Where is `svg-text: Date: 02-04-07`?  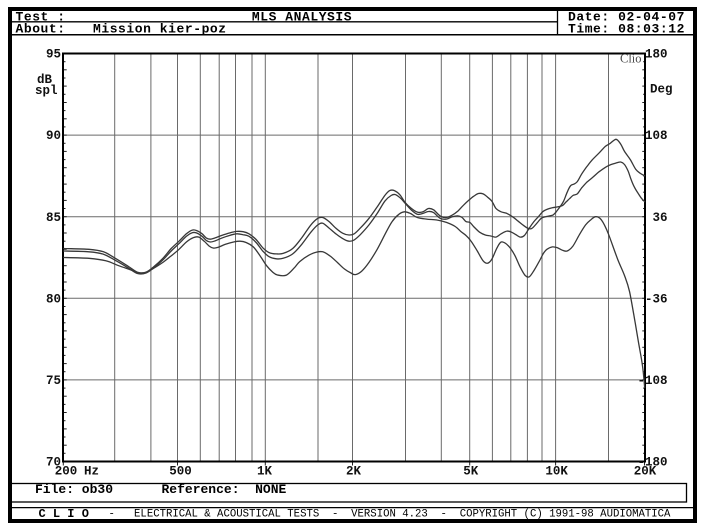
svg-text: Date: 02-04-07 is located at coordinates (626, 17).